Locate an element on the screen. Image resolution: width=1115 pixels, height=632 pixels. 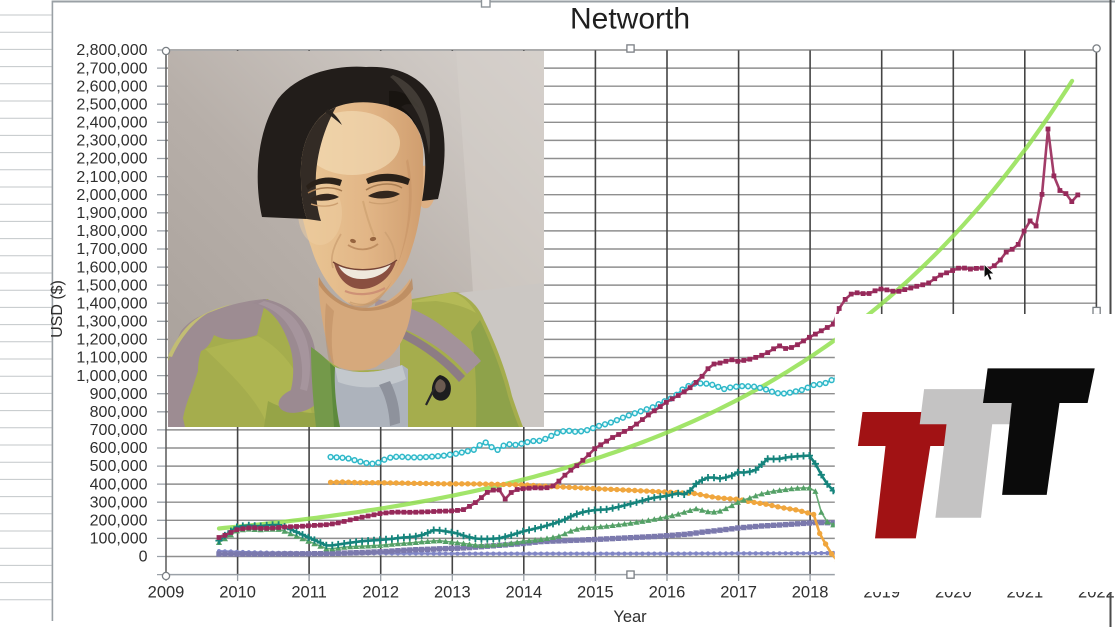
svg-text: 1,200,000 is located at coordinates (111, 340).